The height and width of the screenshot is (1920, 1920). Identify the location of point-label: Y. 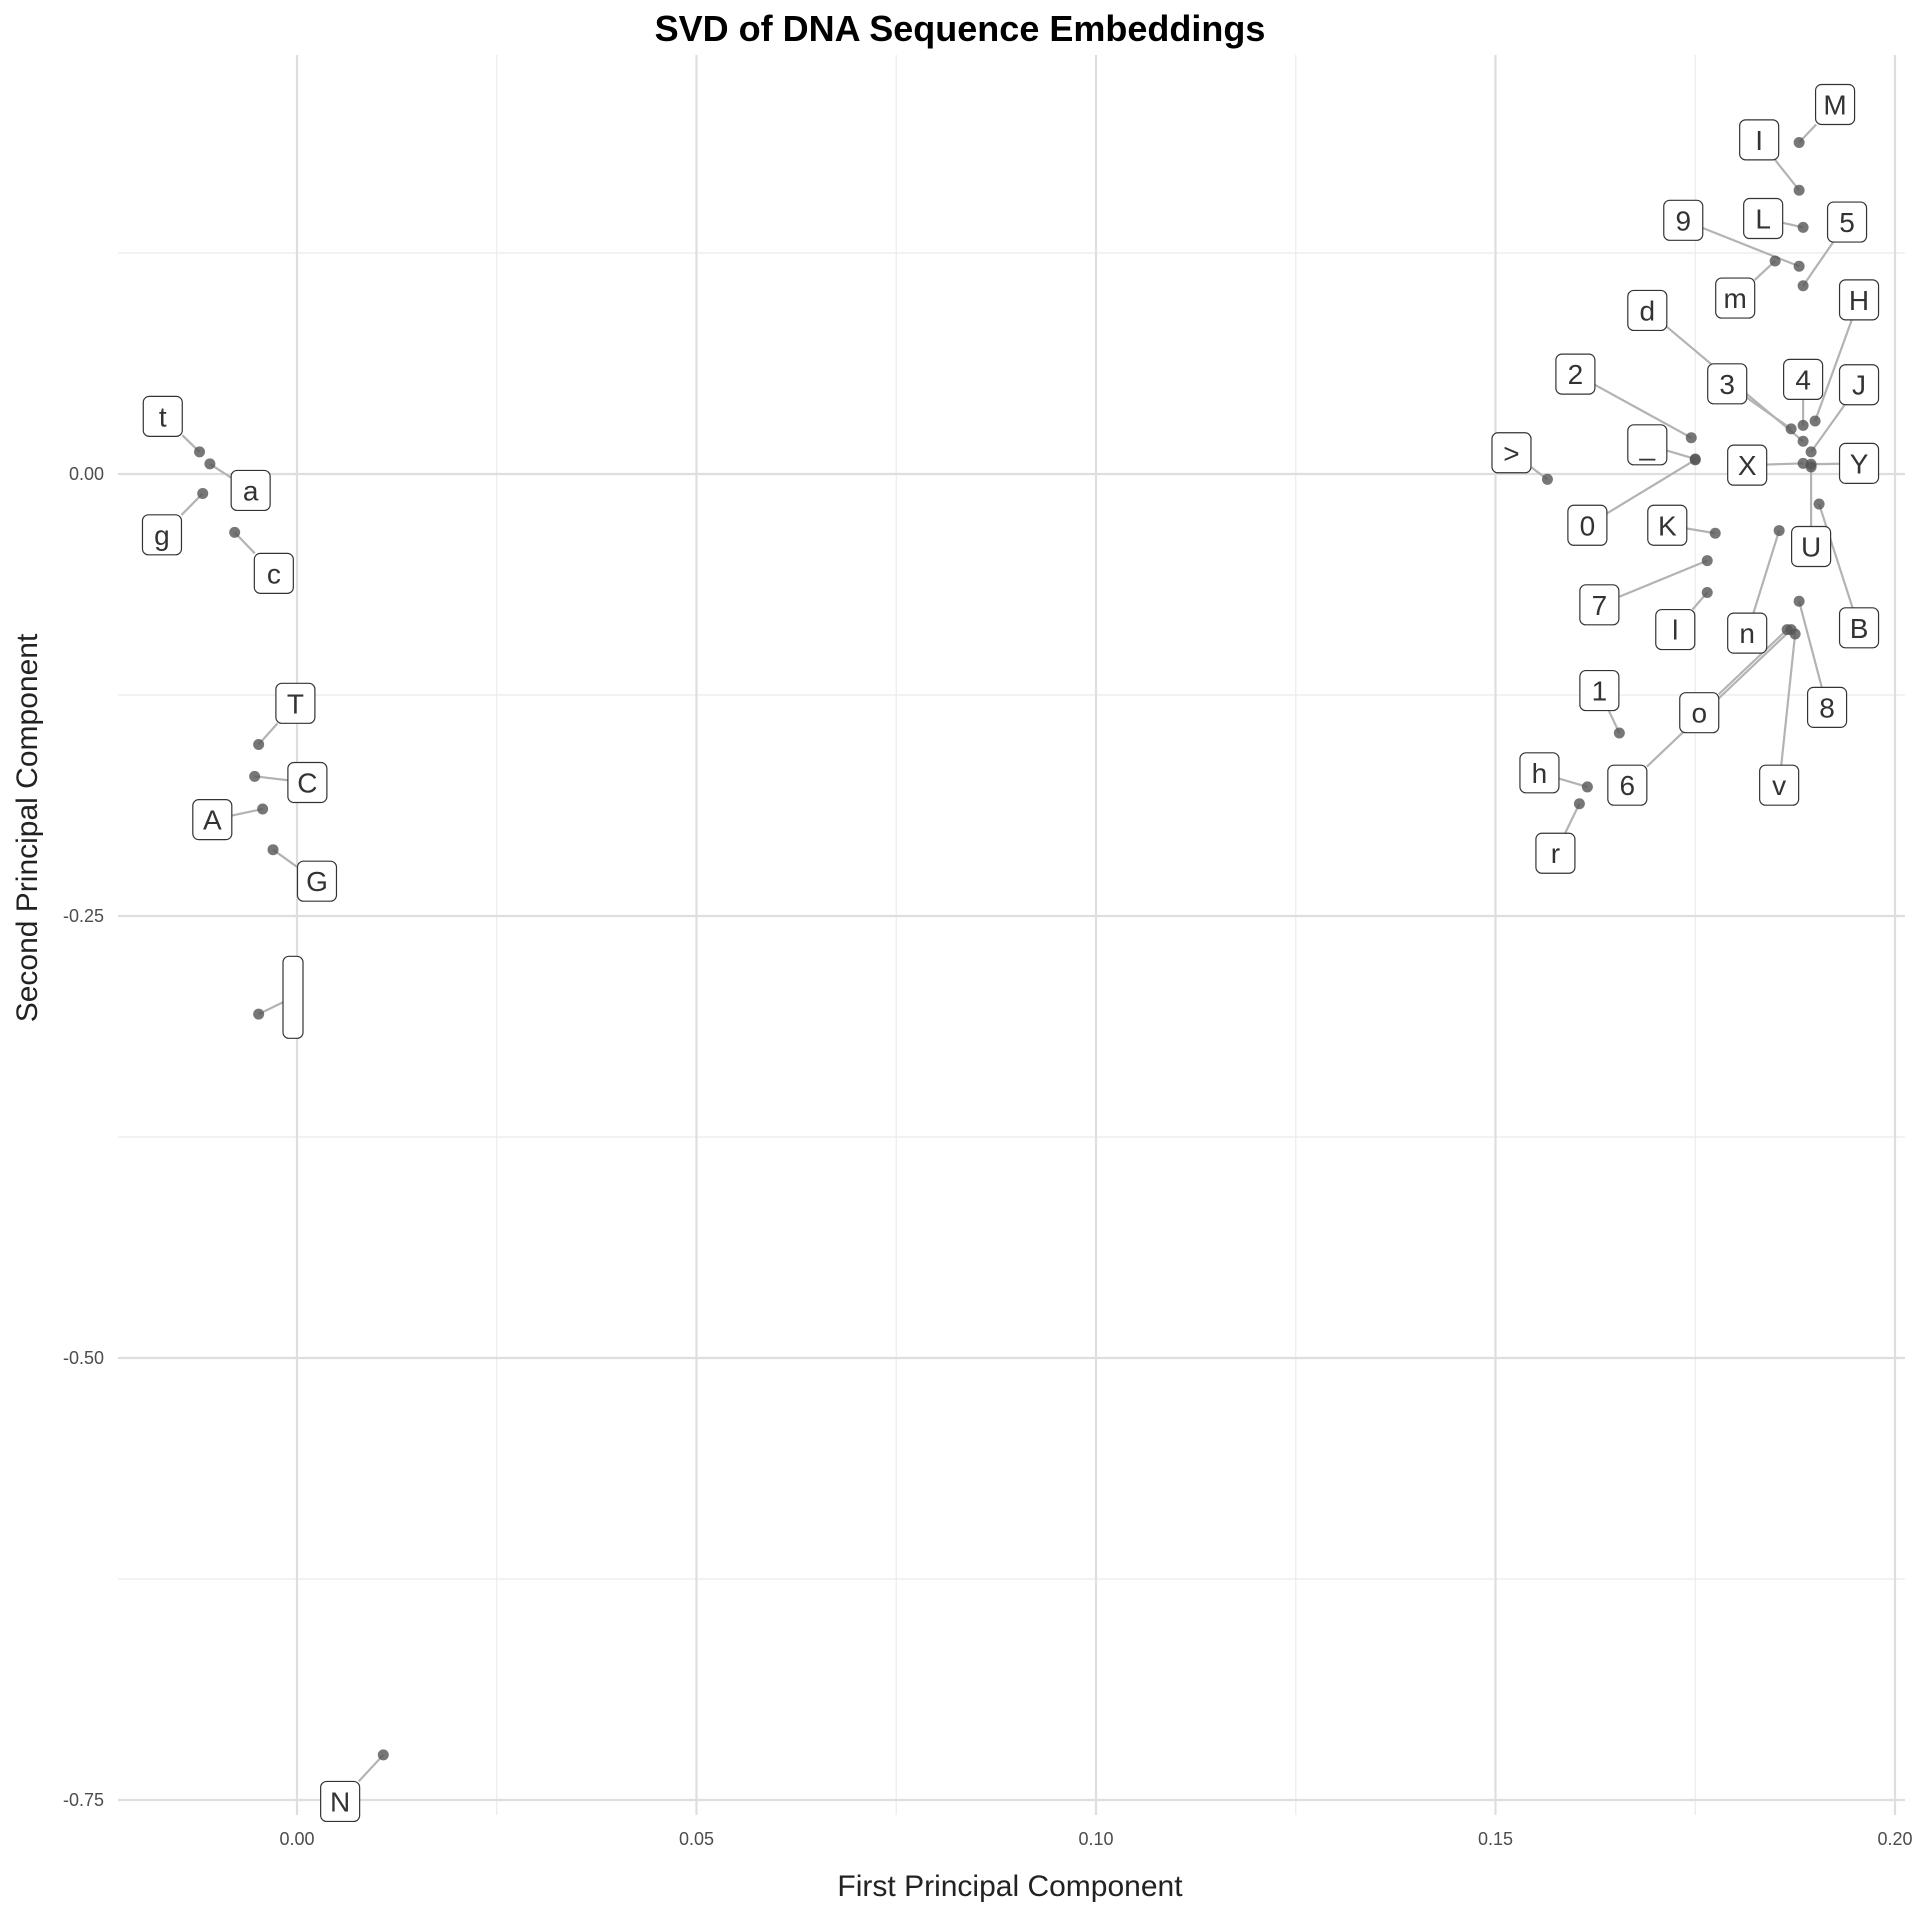
(1859, 463).